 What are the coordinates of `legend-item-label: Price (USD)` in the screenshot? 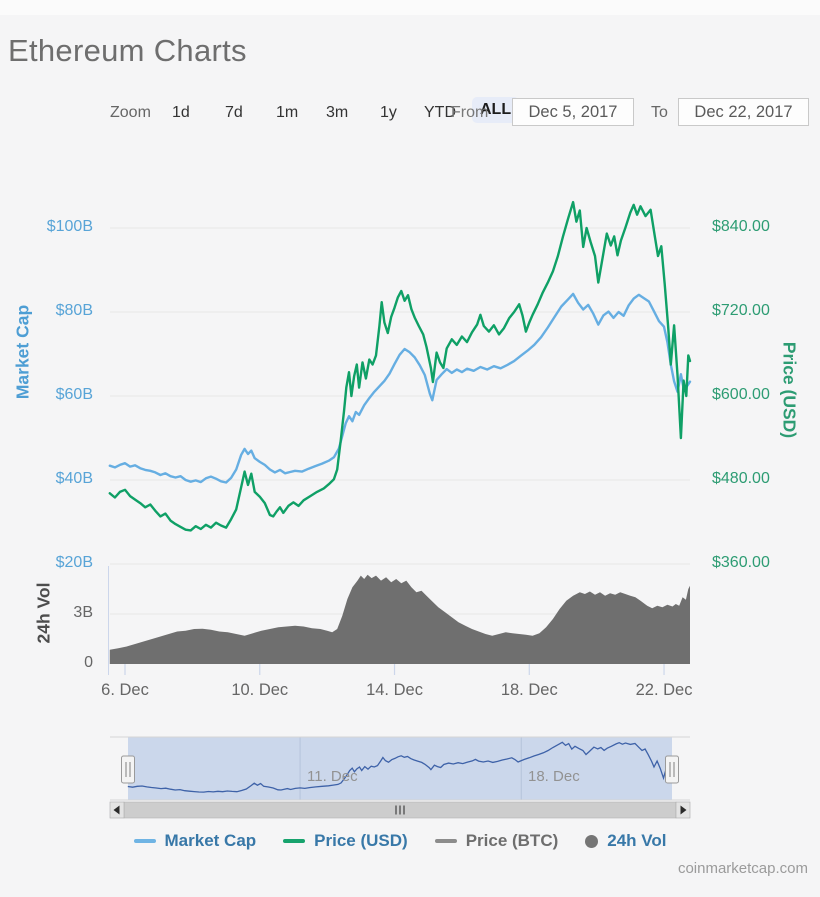 It's located at (361, 840).